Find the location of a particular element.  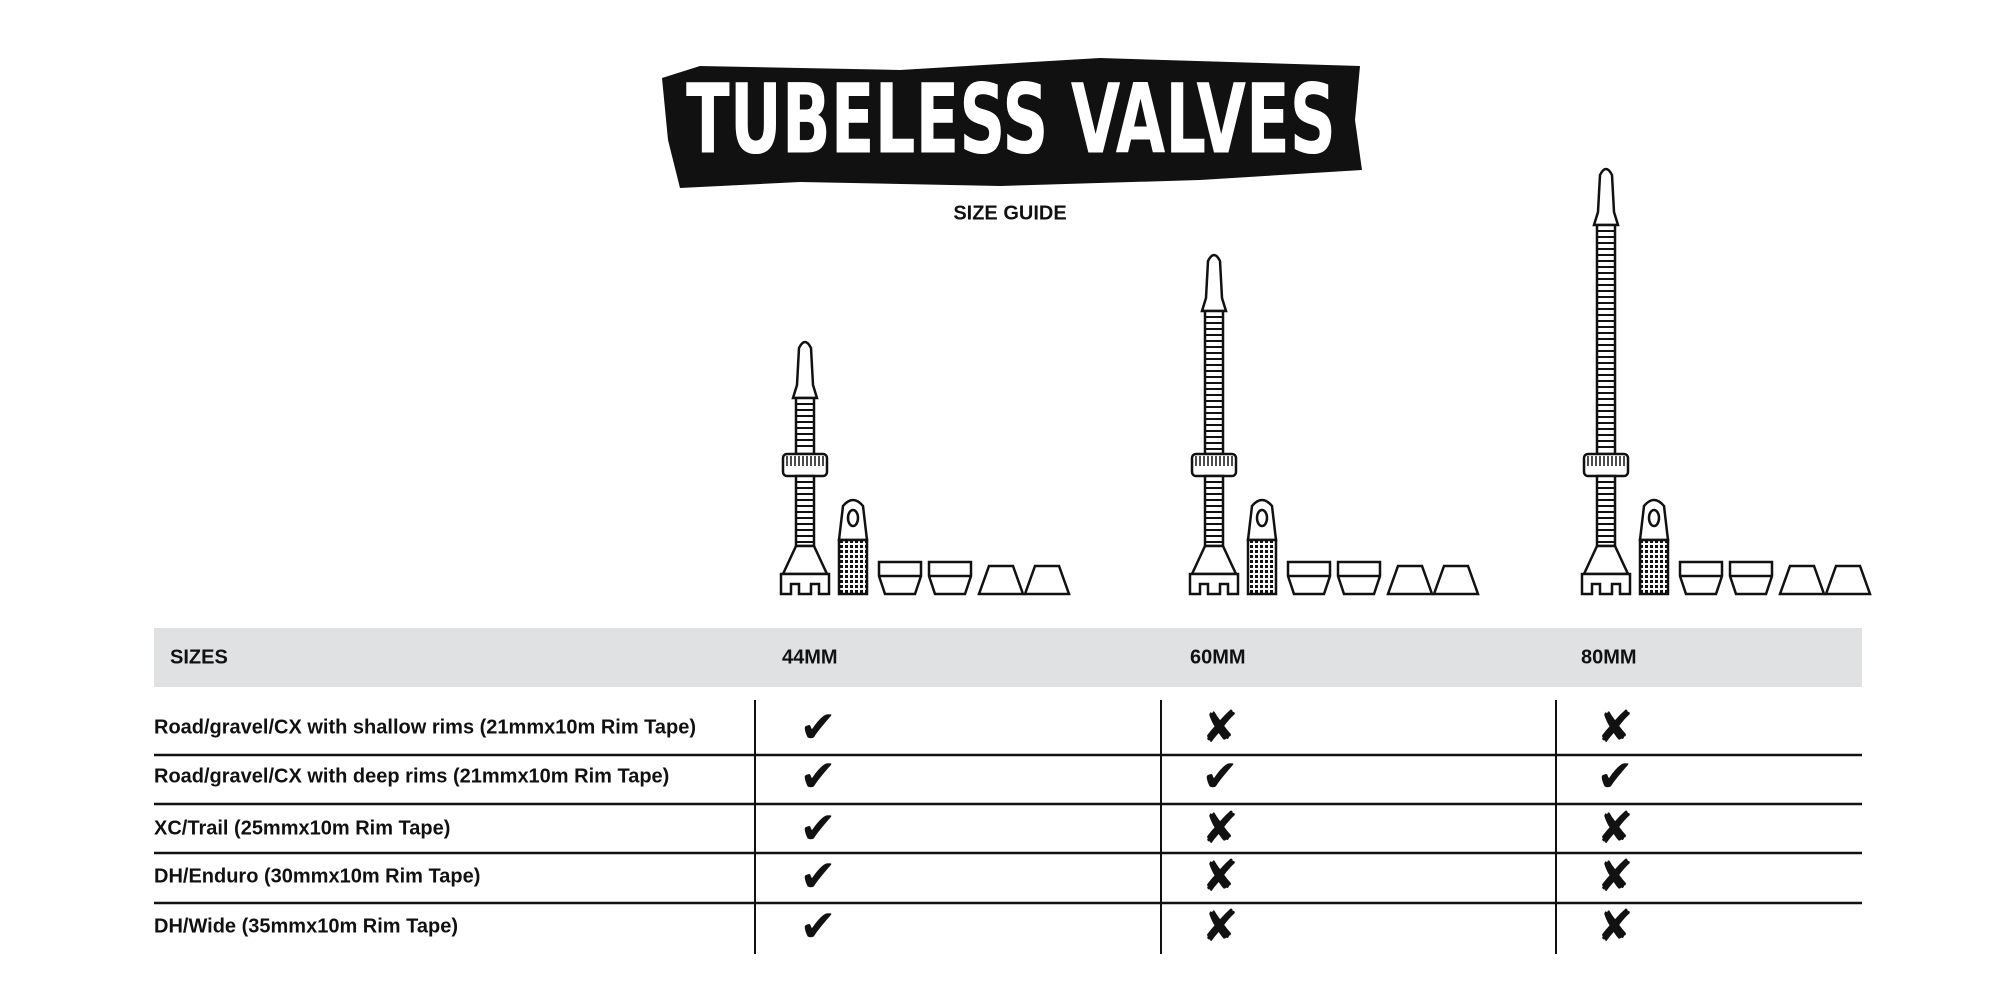

column-header: SIZES is located at coordinates (199, 657).